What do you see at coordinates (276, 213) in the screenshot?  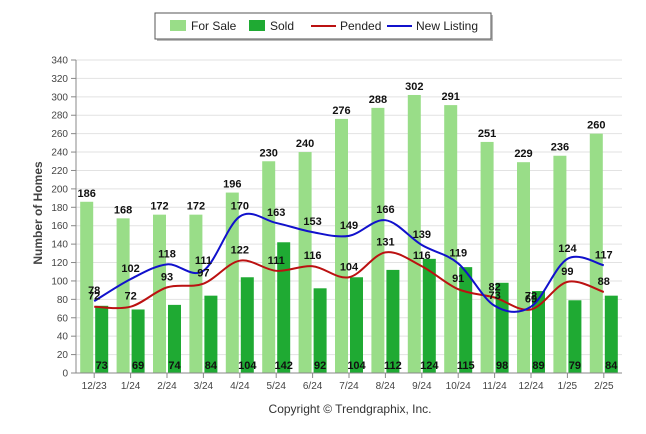 I see `data-label-new-listing: 163` at bounding box center [276, 213].